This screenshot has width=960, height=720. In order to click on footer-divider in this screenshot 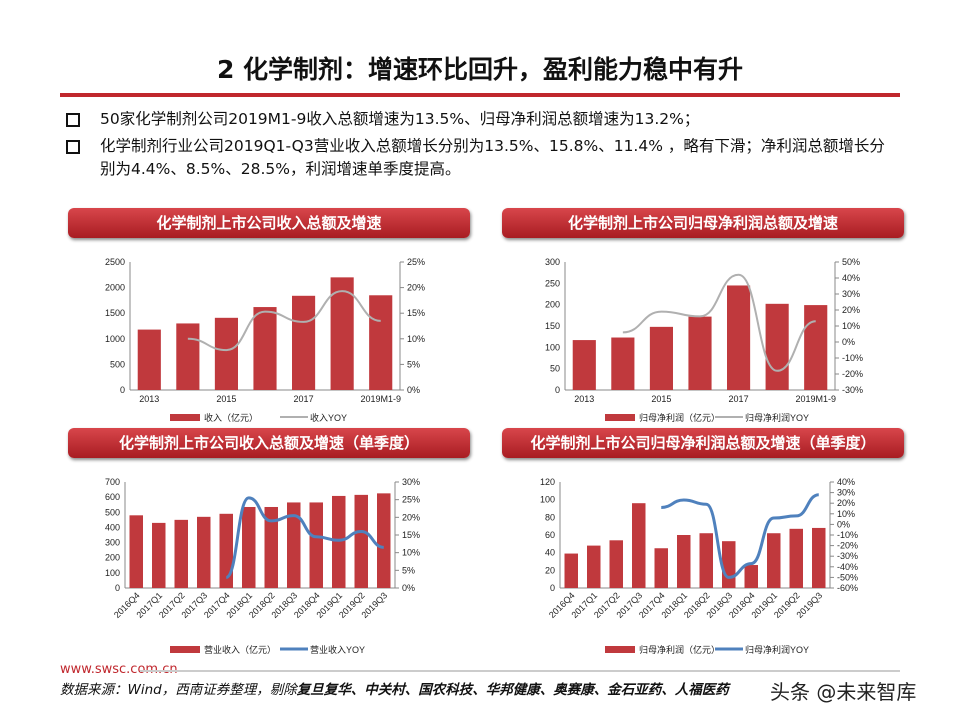, I will do `click(520, 671)`.